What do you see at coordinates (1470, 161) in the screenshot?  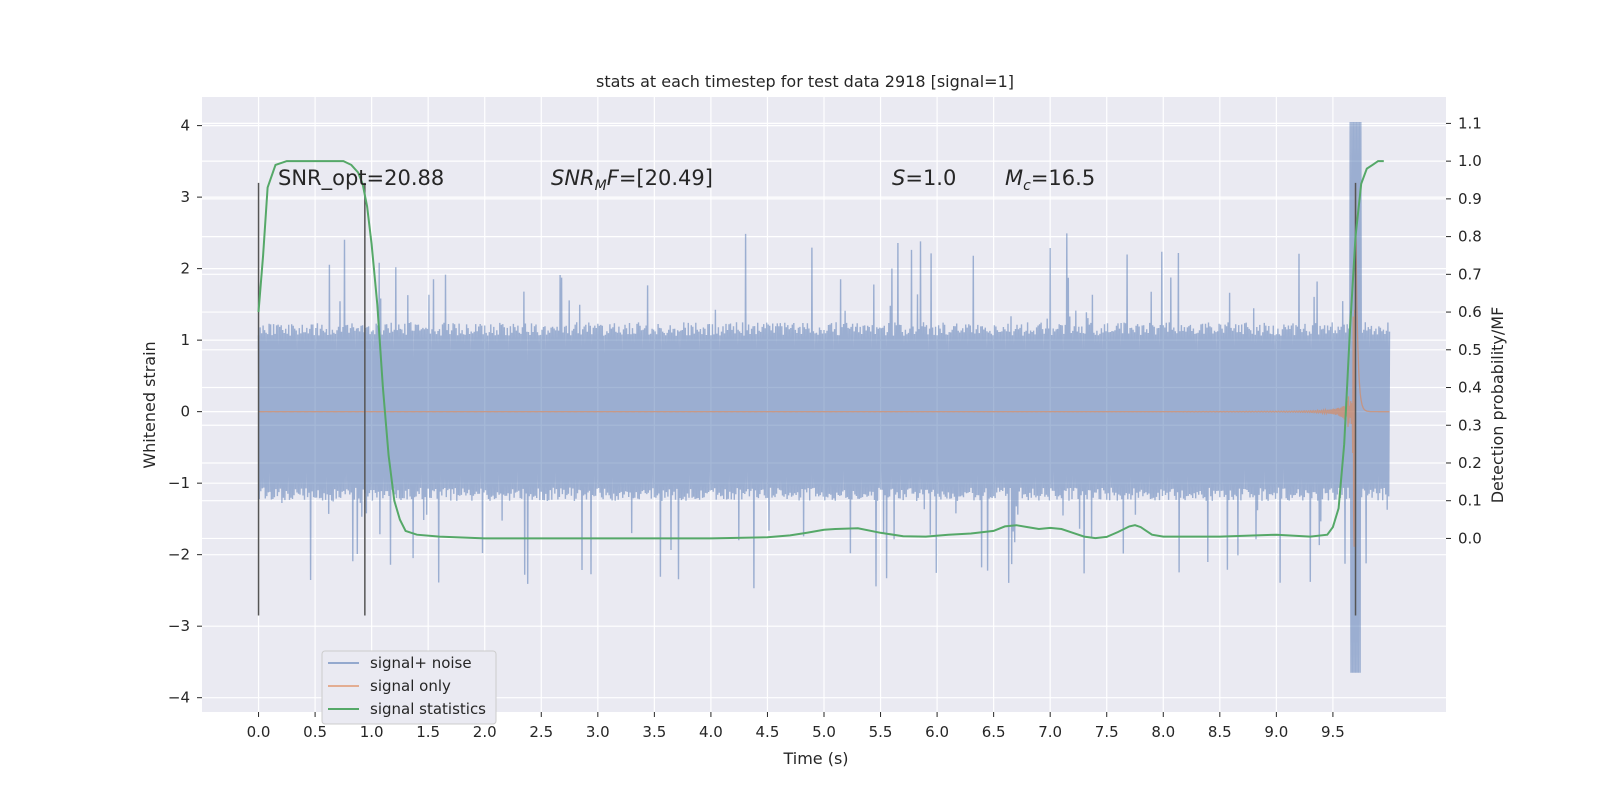 I see `y-right-tick-label: 1.0` at bounding box center [1470, 161].